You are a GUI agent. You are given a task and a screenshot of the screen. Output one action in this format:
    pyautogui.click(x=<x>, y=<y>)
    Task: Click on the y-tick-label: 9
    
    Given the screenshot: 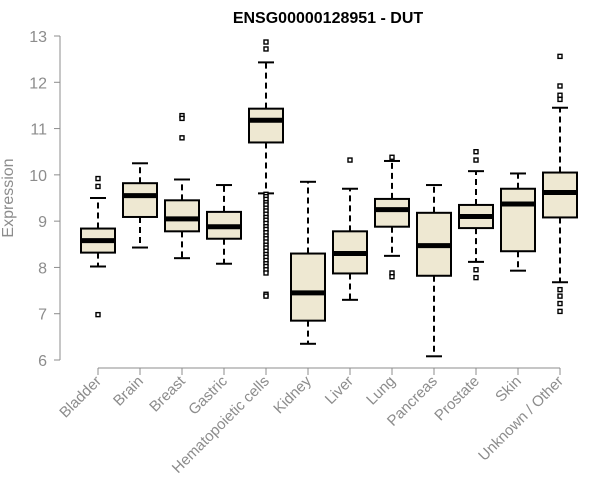 What is the action you would take?
    pyautogui.click(x=42, y=222)
    